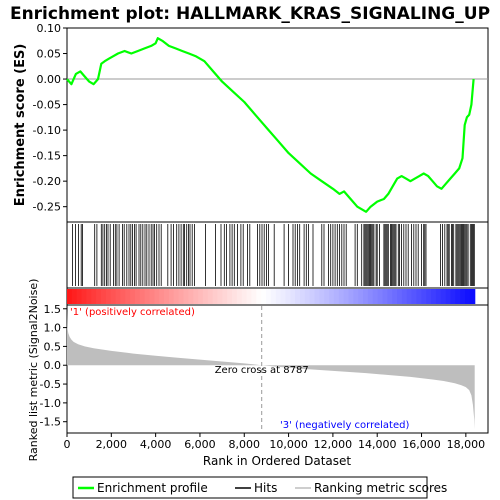  I want to click on es-y-axis: 0.10 0.05 0.00 -0.05 -0.10 -0.15 -0.20 -0.25, so click(50, 118).